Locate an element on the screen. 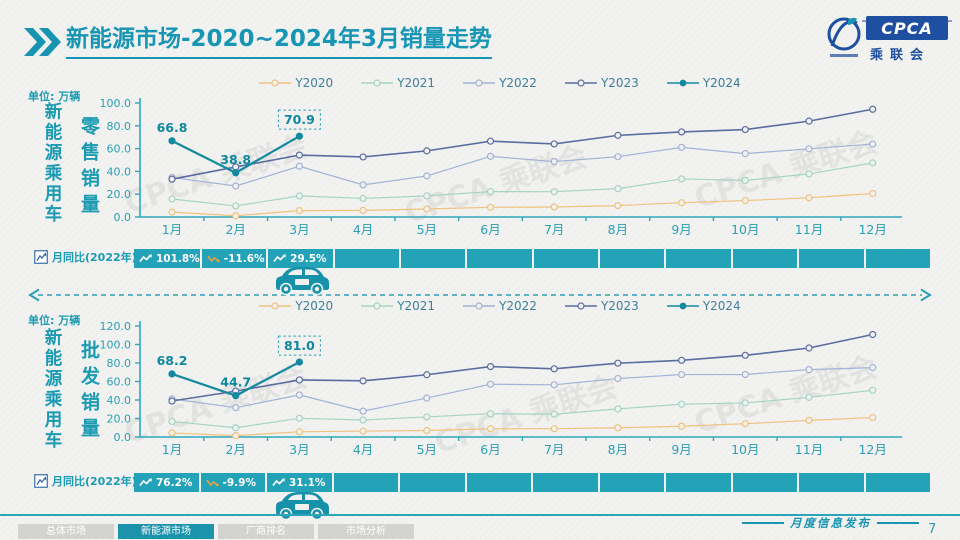  publish-text: 月度信息发布 is located at coordinates (830, 523).